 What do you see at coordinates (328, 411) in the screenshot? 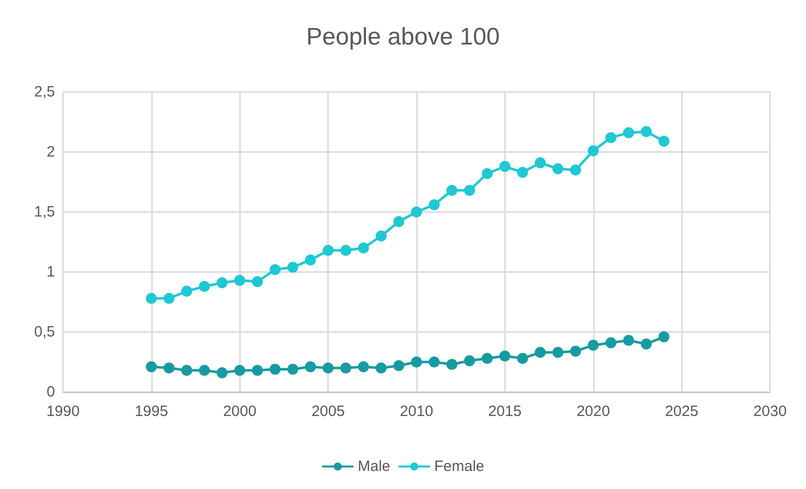
I see `x-tick-label: 2005` at bounding box center [328, 411].